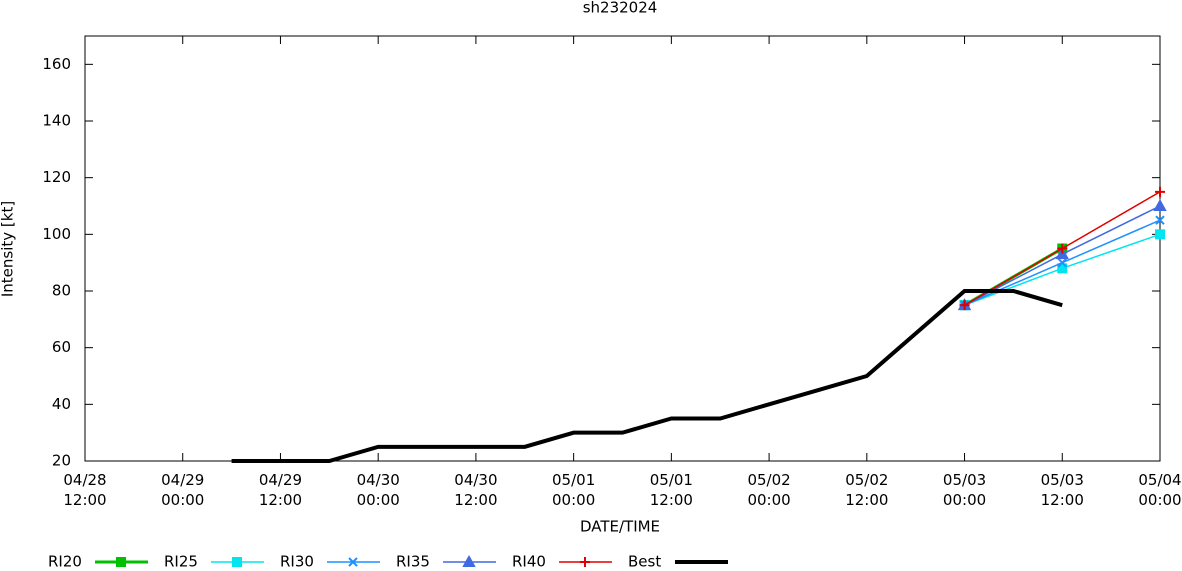  What do you see at coordinates (65, 560) in the screenshot?
I see `legend-label: RI20` at bounding box center [65, 560].